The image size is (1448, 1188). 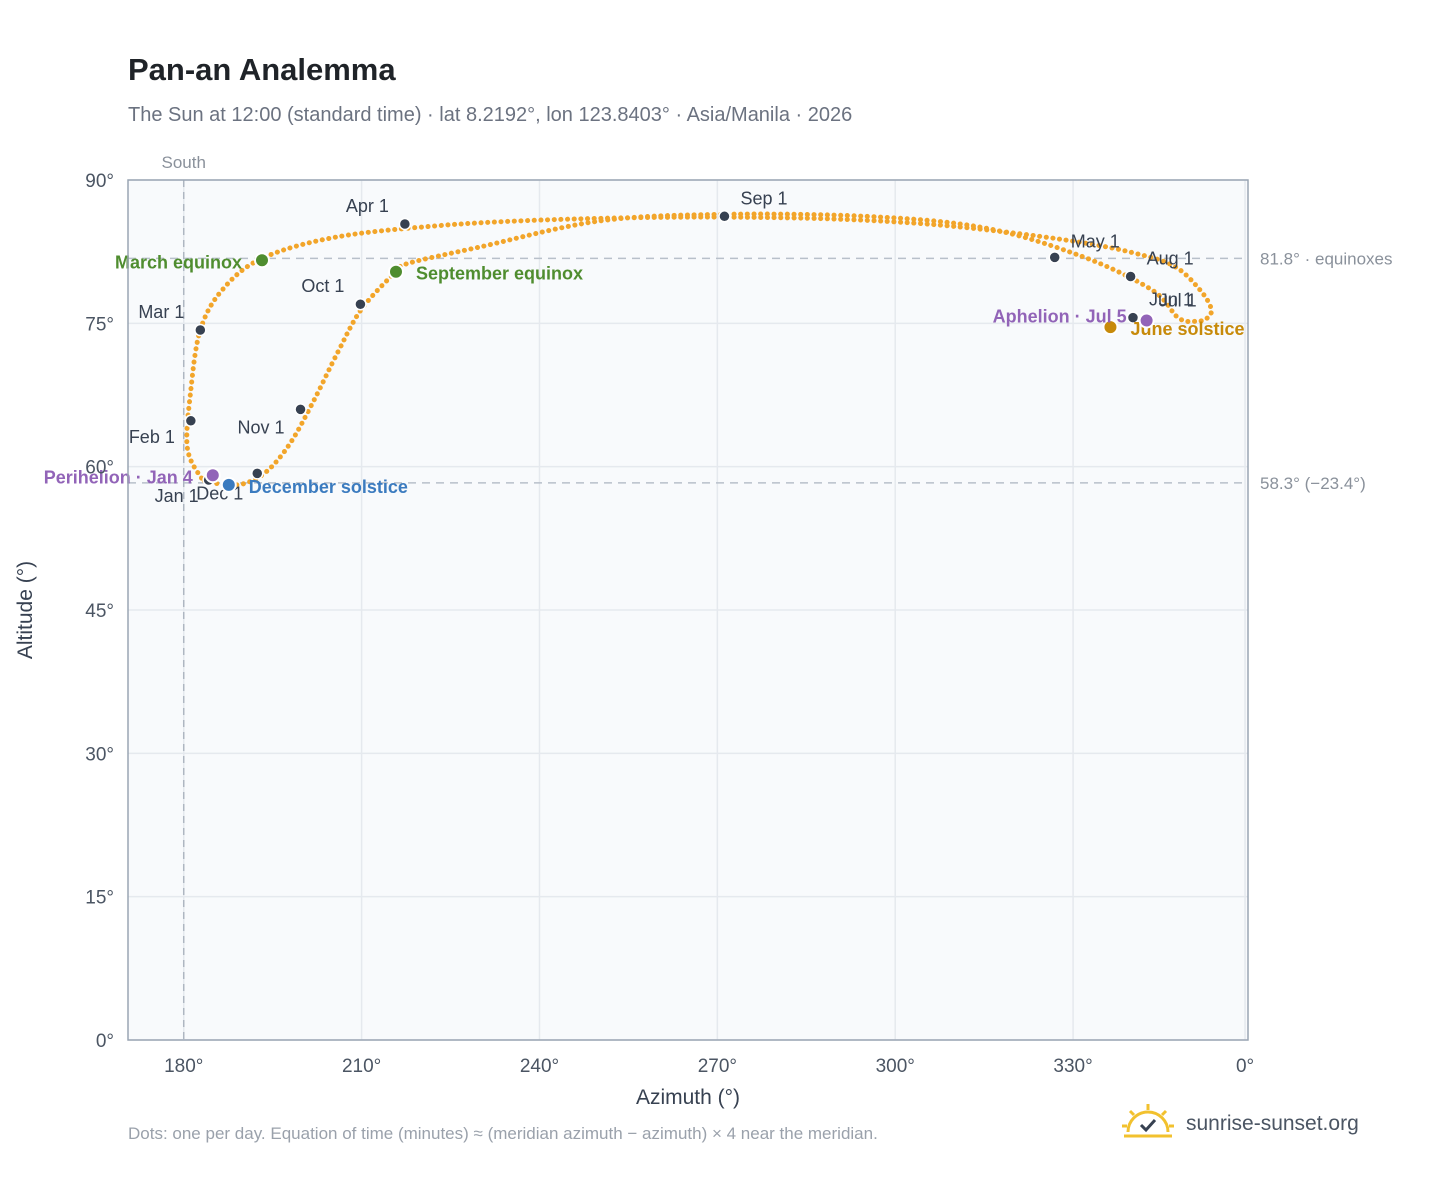 What do you see at coordinates (328, 487) in the screenshot?
I see `event-label: December solstice` at bounding box center [328, 487].